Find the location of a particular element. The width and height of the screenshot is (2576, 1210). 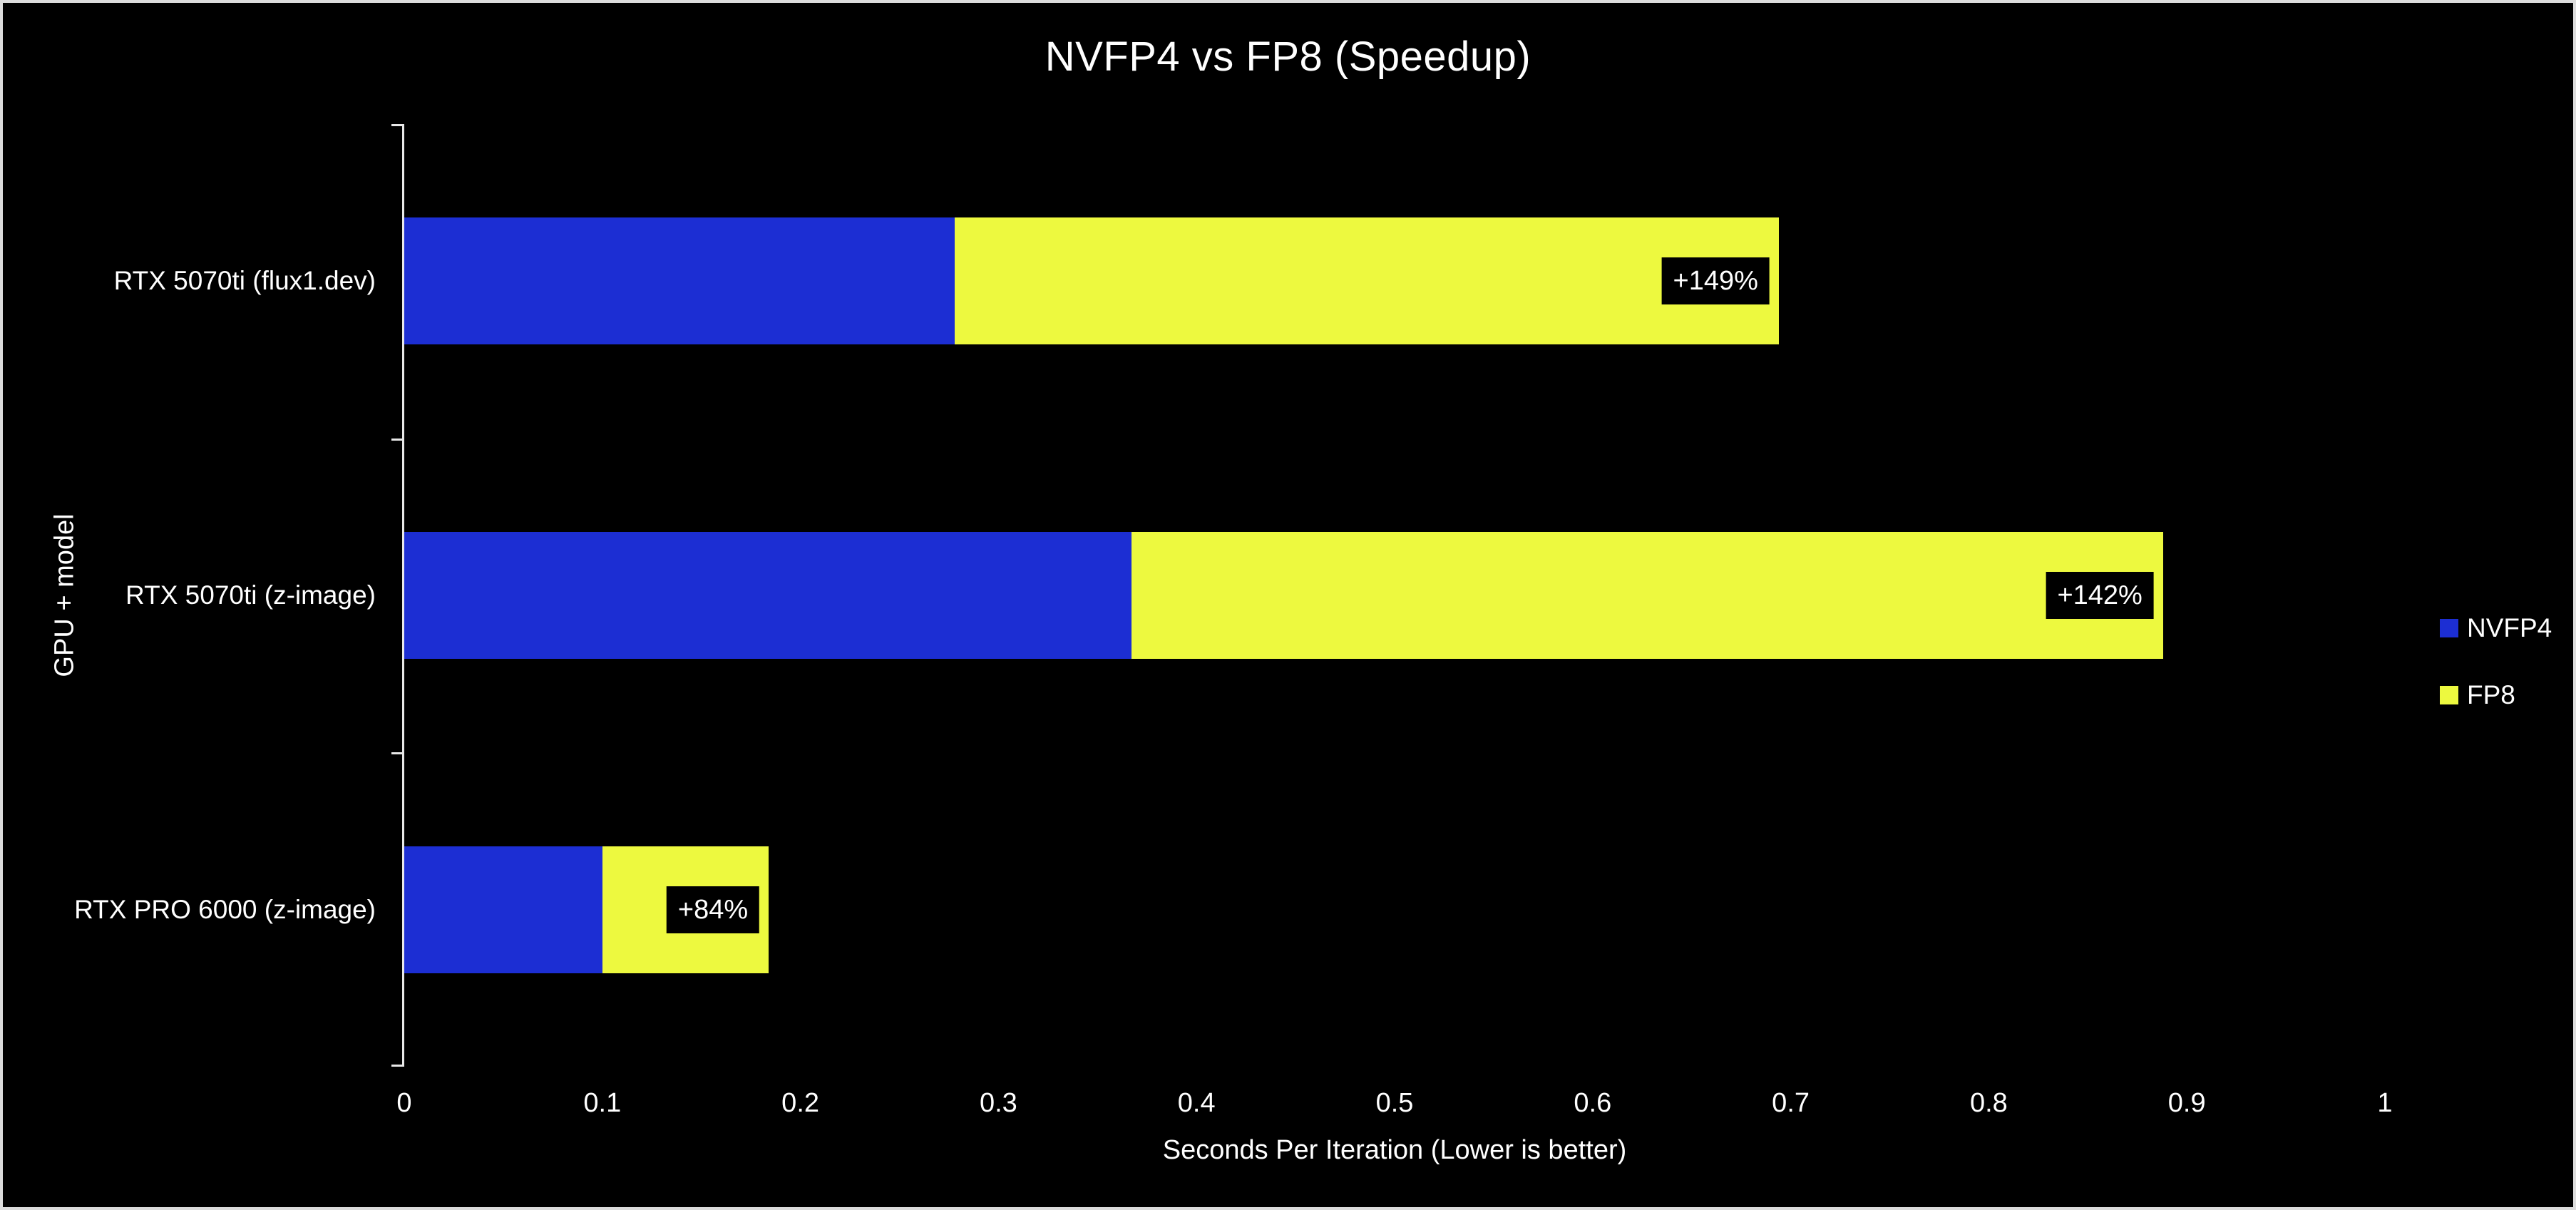

speedup-label: +84% is located at coordinates (713, 909).